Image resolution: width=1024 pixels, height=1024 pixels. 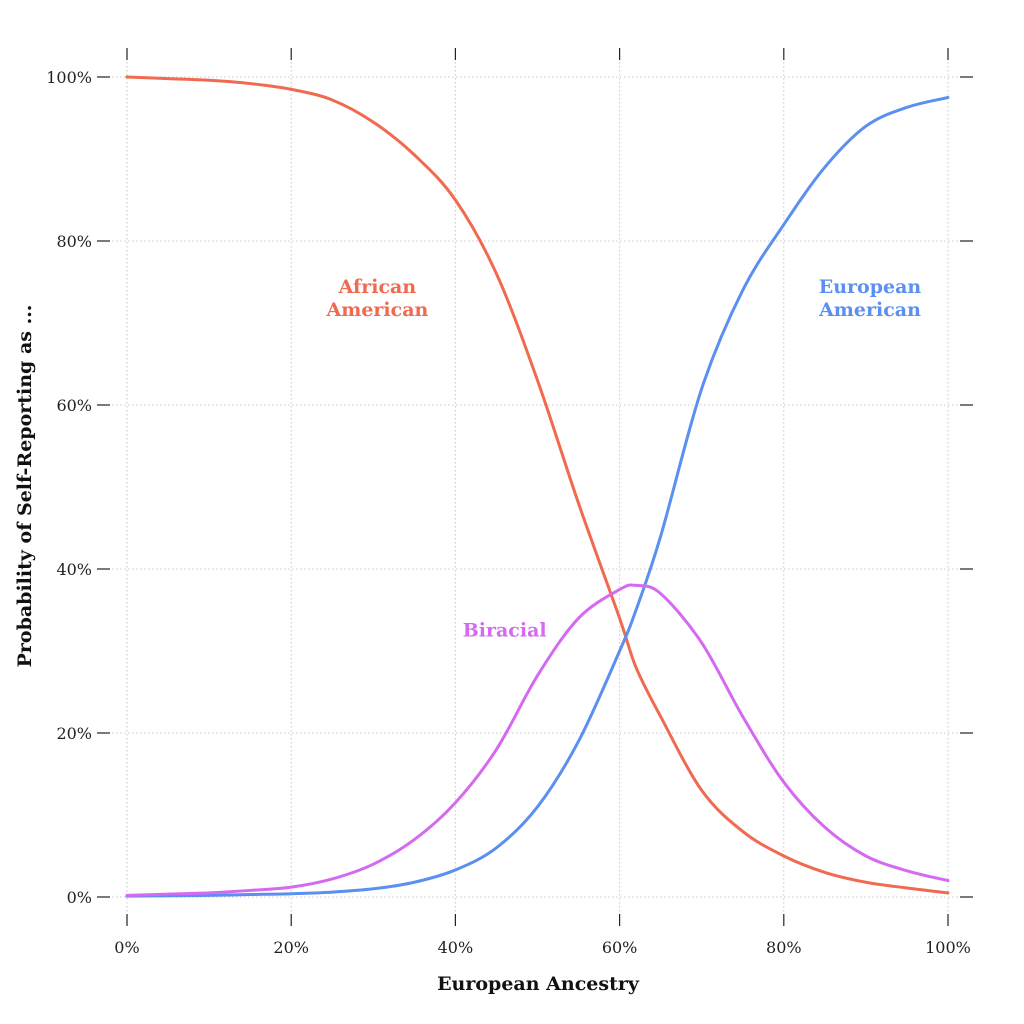 I want to click on y-tick-label: 100%, so click(x=69, y=77).